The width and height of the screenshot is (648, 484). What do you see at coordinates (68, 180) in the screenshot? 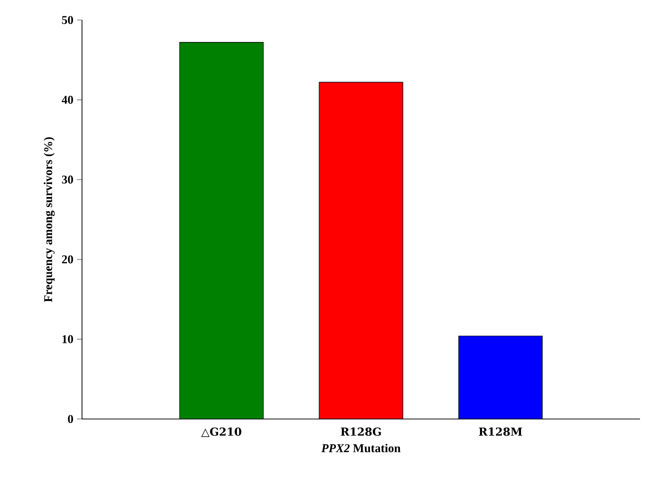
I see `y-tick-label: 30` at bounding box center [68, 180].